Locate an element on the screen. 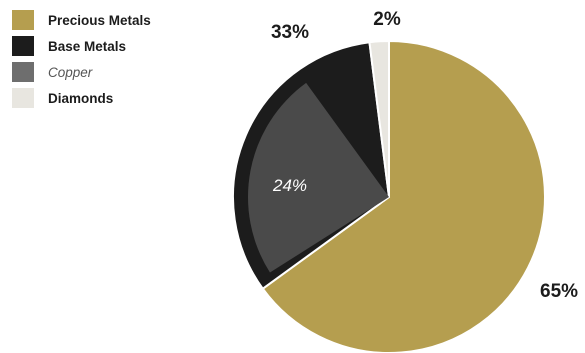  legend-item-copper: Copper is located at coordinates (81, 72).